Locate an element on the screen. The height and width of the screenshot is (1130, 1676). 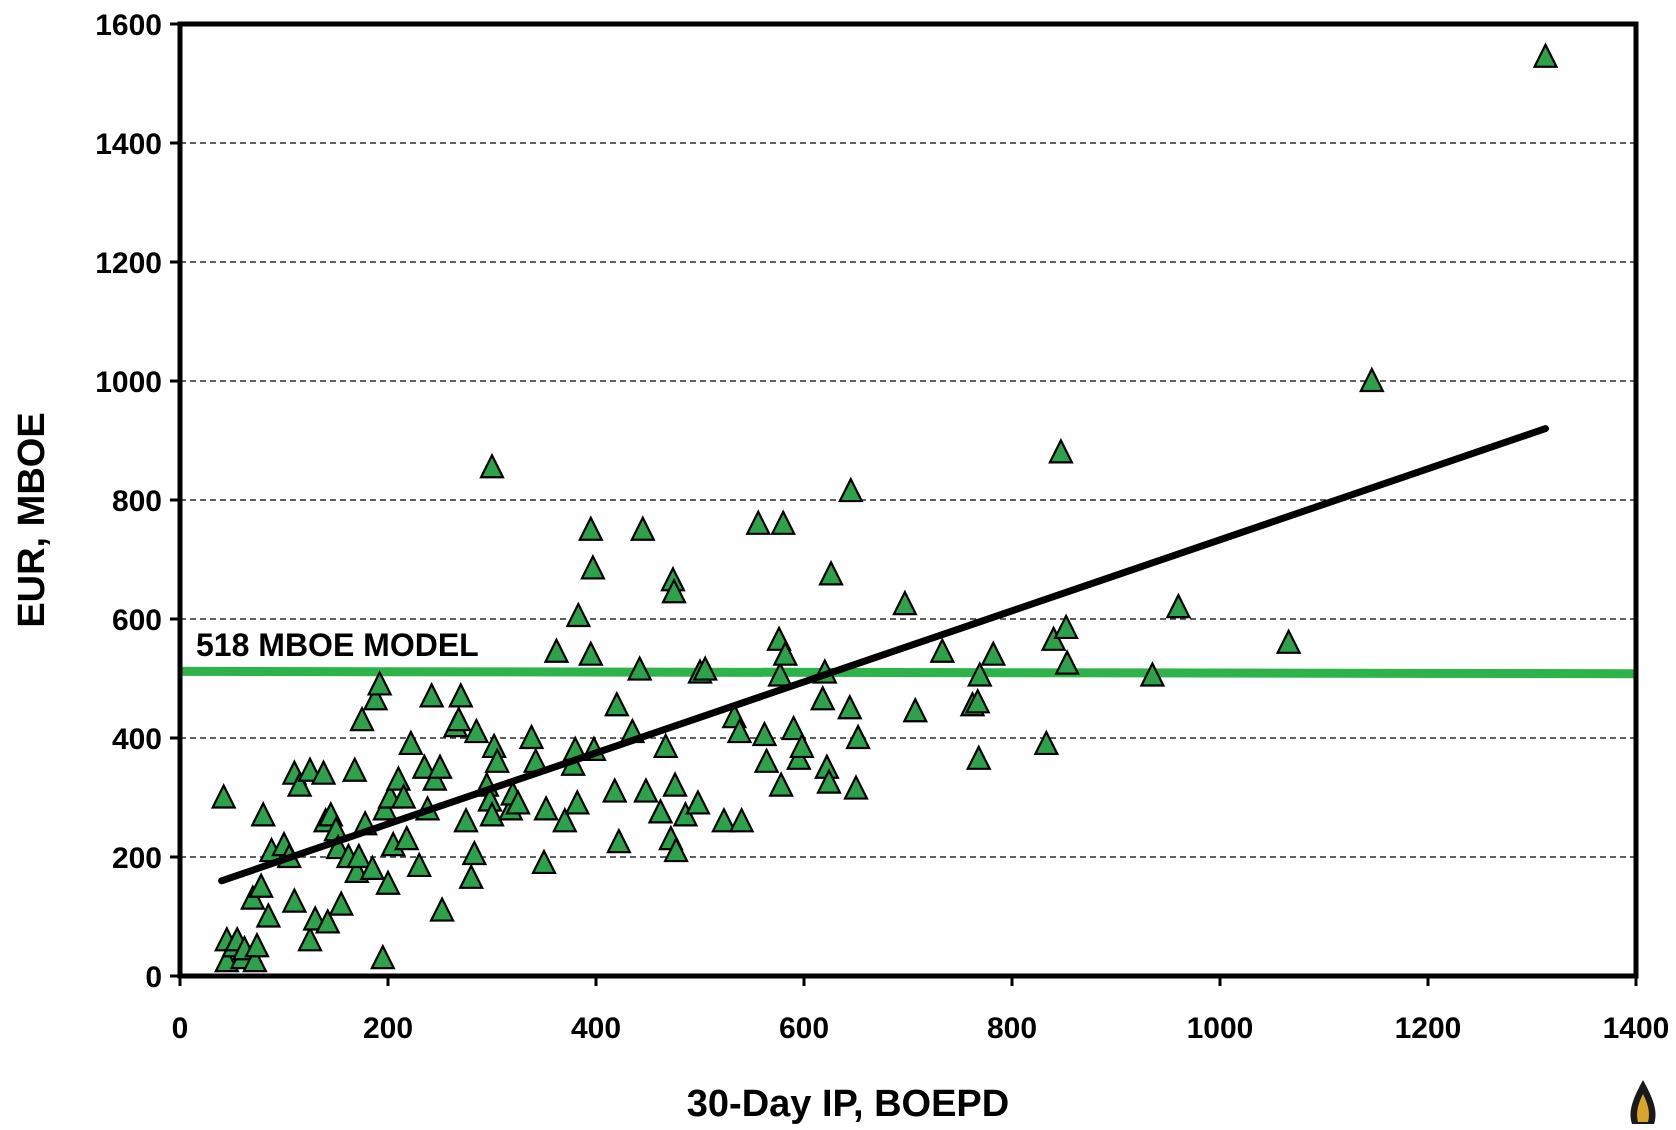
x-tick-label: 200 is located at coordinates (388, 1028).